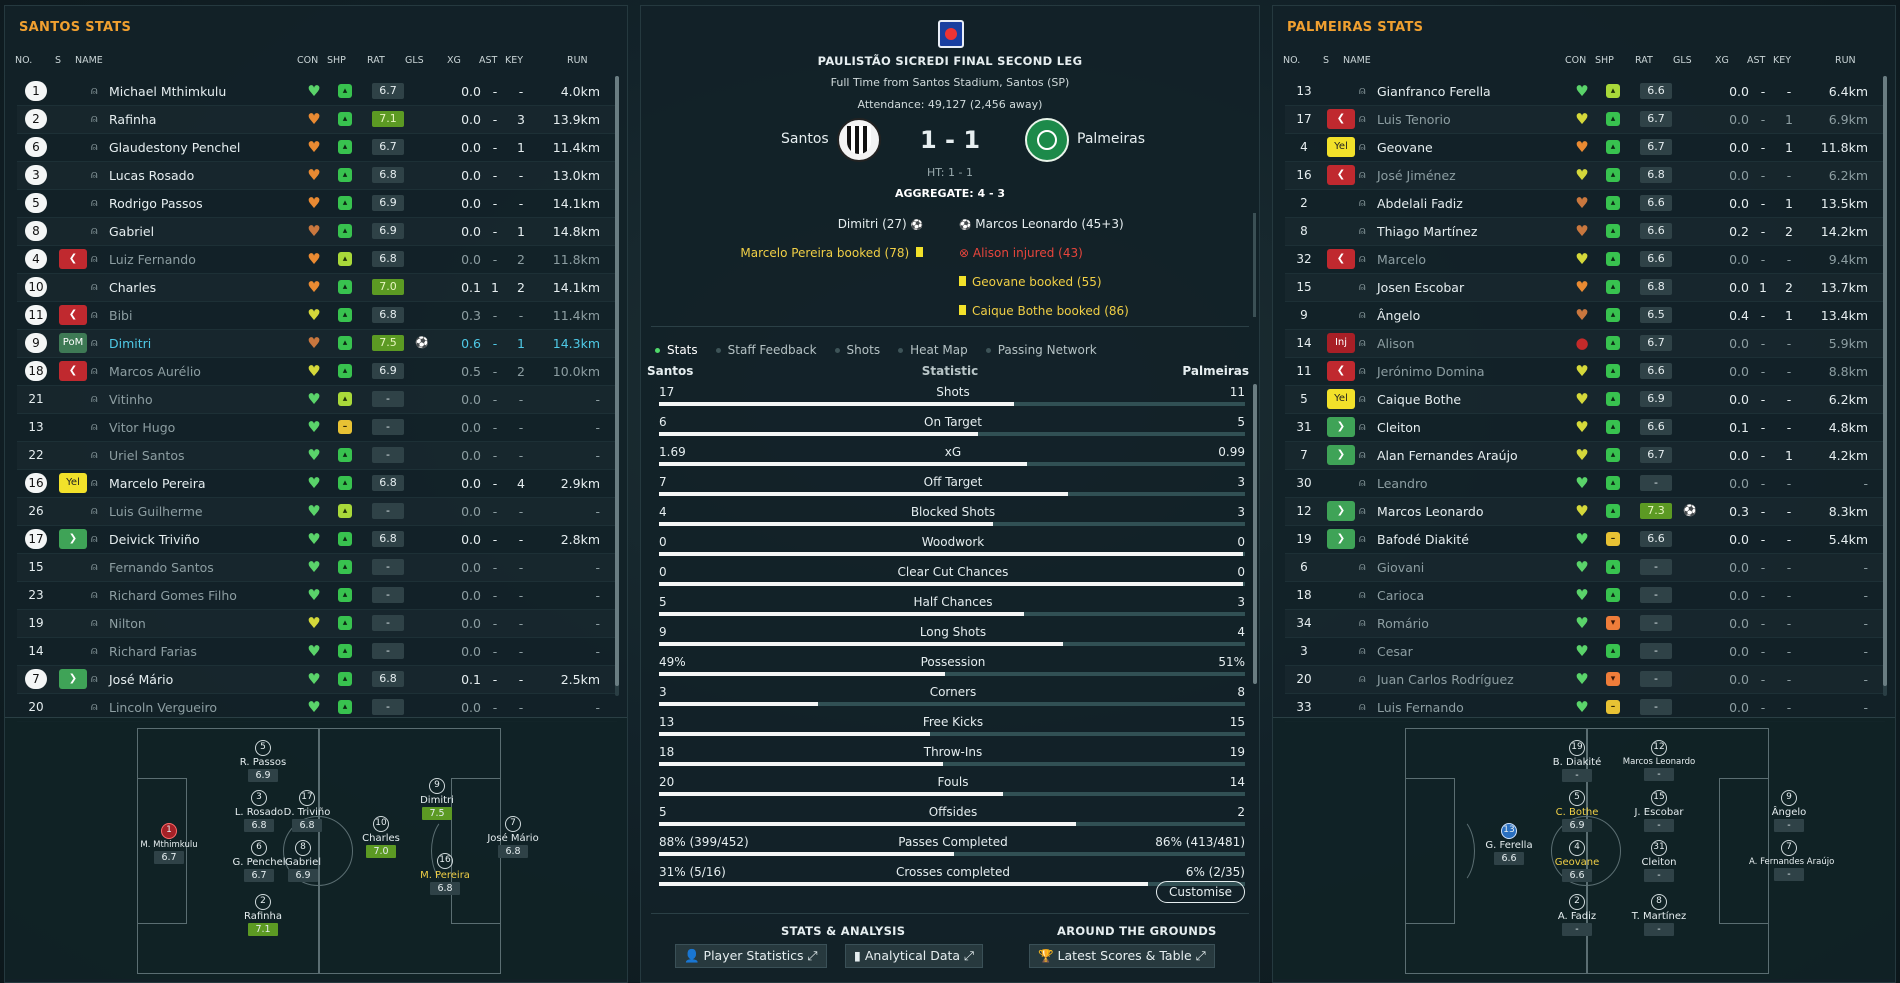 The width and height of the screenshot is (1900, 983). Describe the element at coordinates (133, 287) in the screenshot. I see `player-name: Charles` at that location.